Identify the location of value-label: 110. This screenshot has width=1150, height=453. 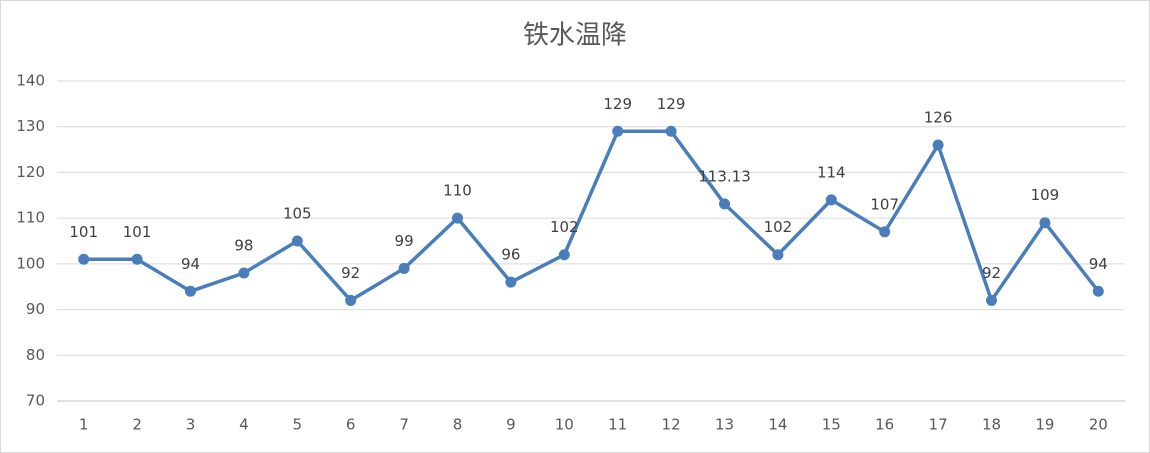
(457, 191).